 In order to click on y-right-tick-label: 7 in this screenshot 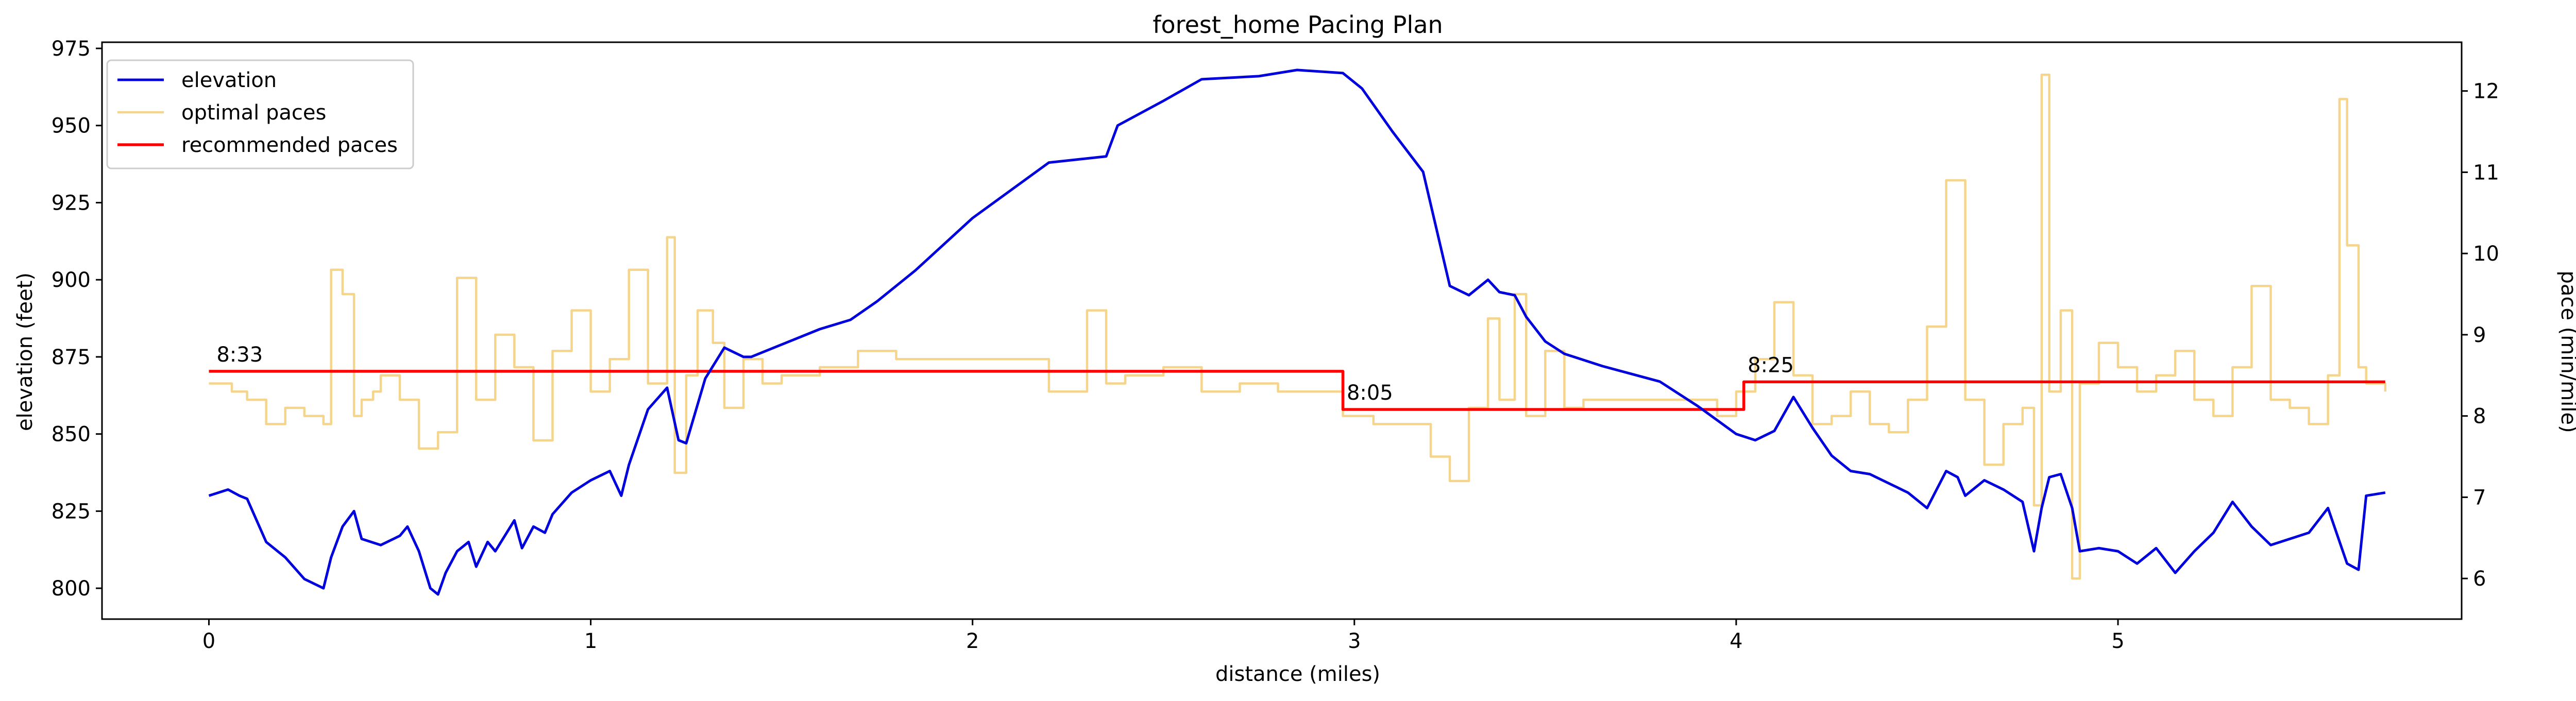, I will do `click(2479, 497)`.